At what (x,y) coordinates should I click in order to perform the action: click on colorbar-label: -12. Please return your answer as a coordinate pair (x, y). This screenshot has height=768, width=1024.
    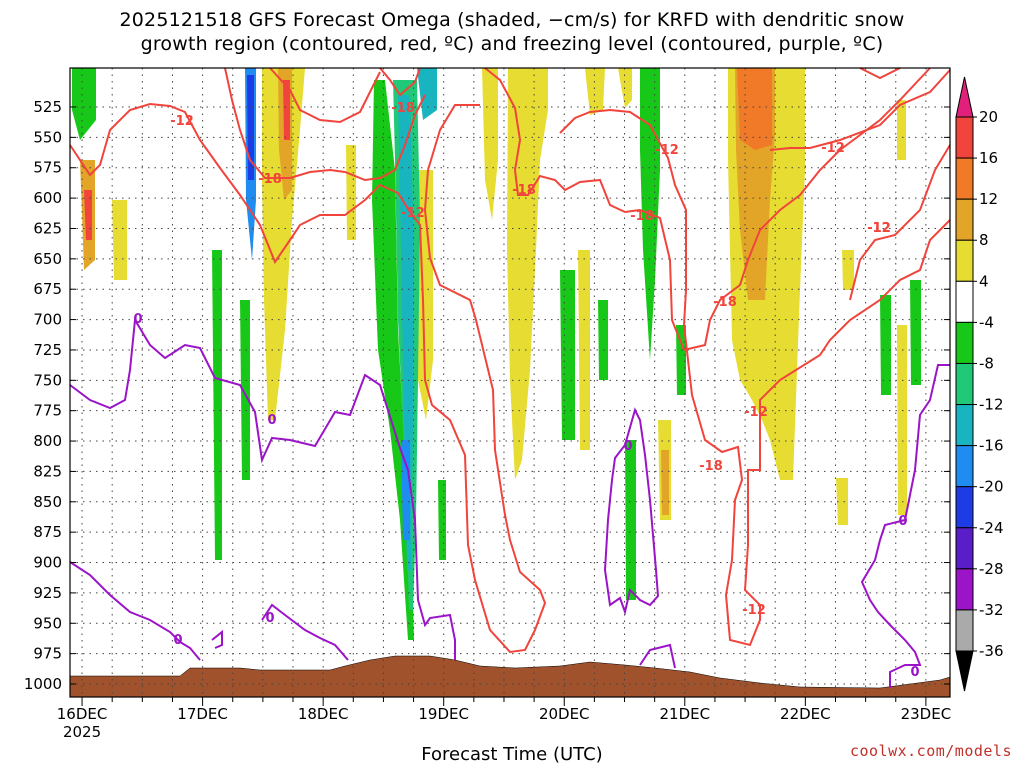
    Looking at the image, I should click on (991, 405).